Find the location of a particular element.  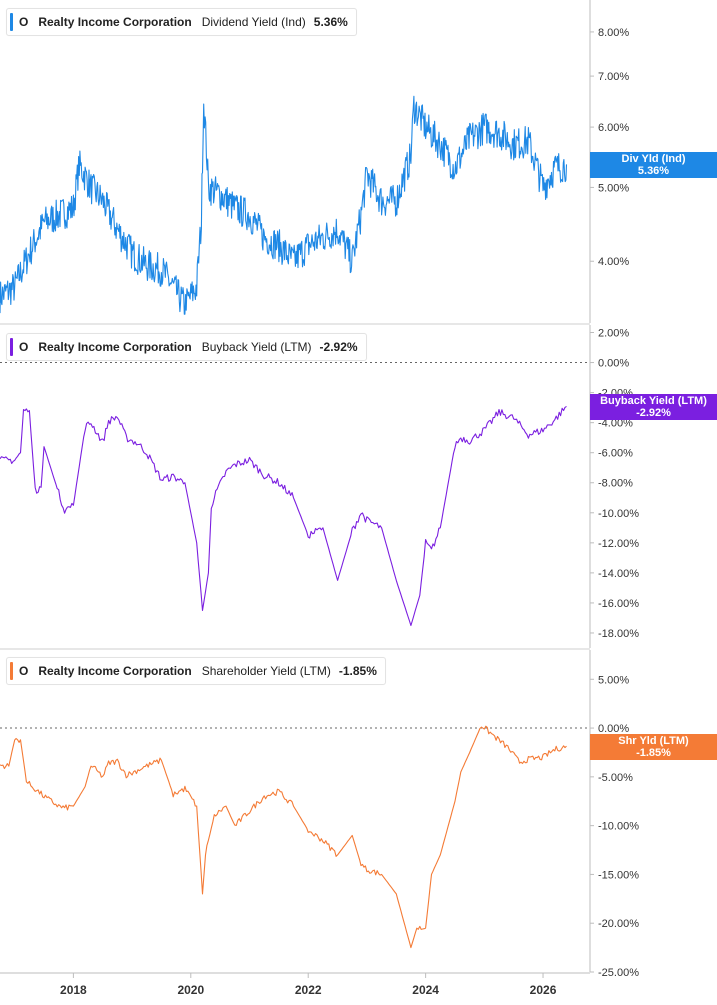

y-tick-label: 8.00% is located at coordinates (613, 33).